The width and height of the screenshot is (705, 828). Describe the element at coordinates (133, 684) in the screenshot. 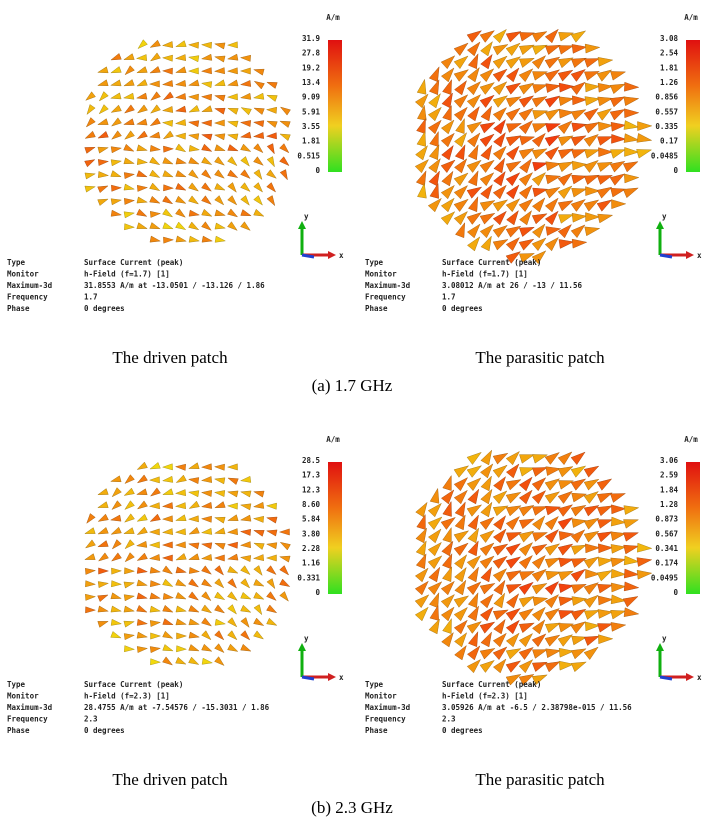

I see `info-value: Surface Current (peak)` at that location.